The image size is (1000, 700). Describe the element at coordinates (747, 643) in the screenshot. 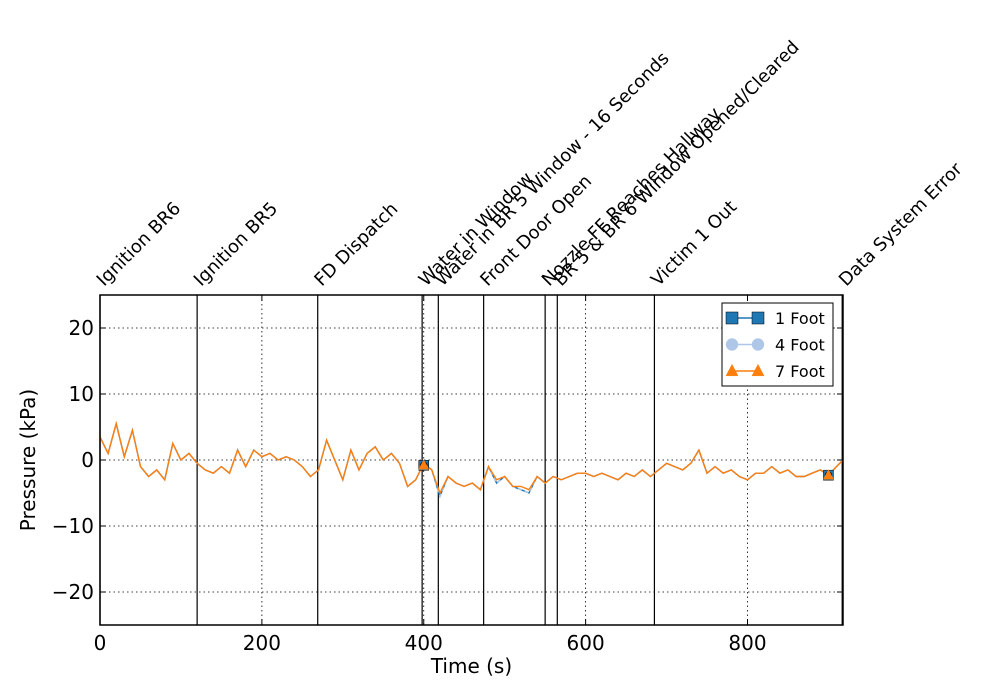

I see `x-tick-label: 800` at that location.